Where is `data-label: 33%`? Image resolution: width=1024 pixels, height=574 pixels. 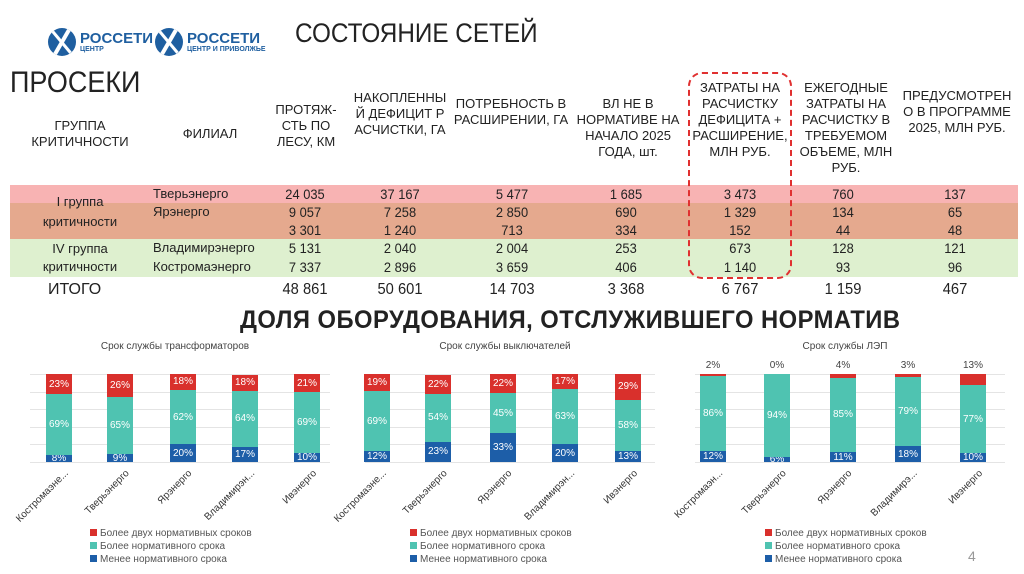 data-label: 33% is located at coordinates (502, 447).